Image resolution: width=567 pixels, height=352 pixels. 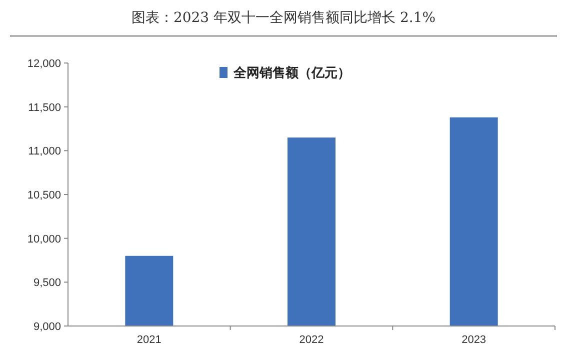 What do you see at coordinates (149, 340) in the screenshot?
I see `x-tick-label: 2021` at bounding box center [149, 340].